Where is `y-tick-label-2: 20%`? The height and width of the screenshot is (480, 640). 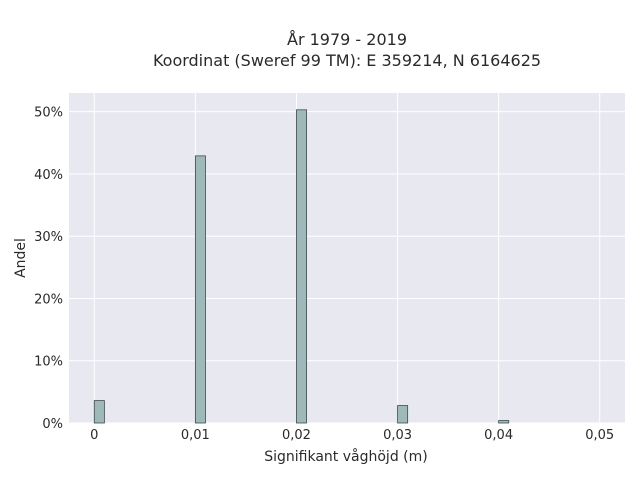
y-tick-label-2: 20% is located at coordinates (48, 299).